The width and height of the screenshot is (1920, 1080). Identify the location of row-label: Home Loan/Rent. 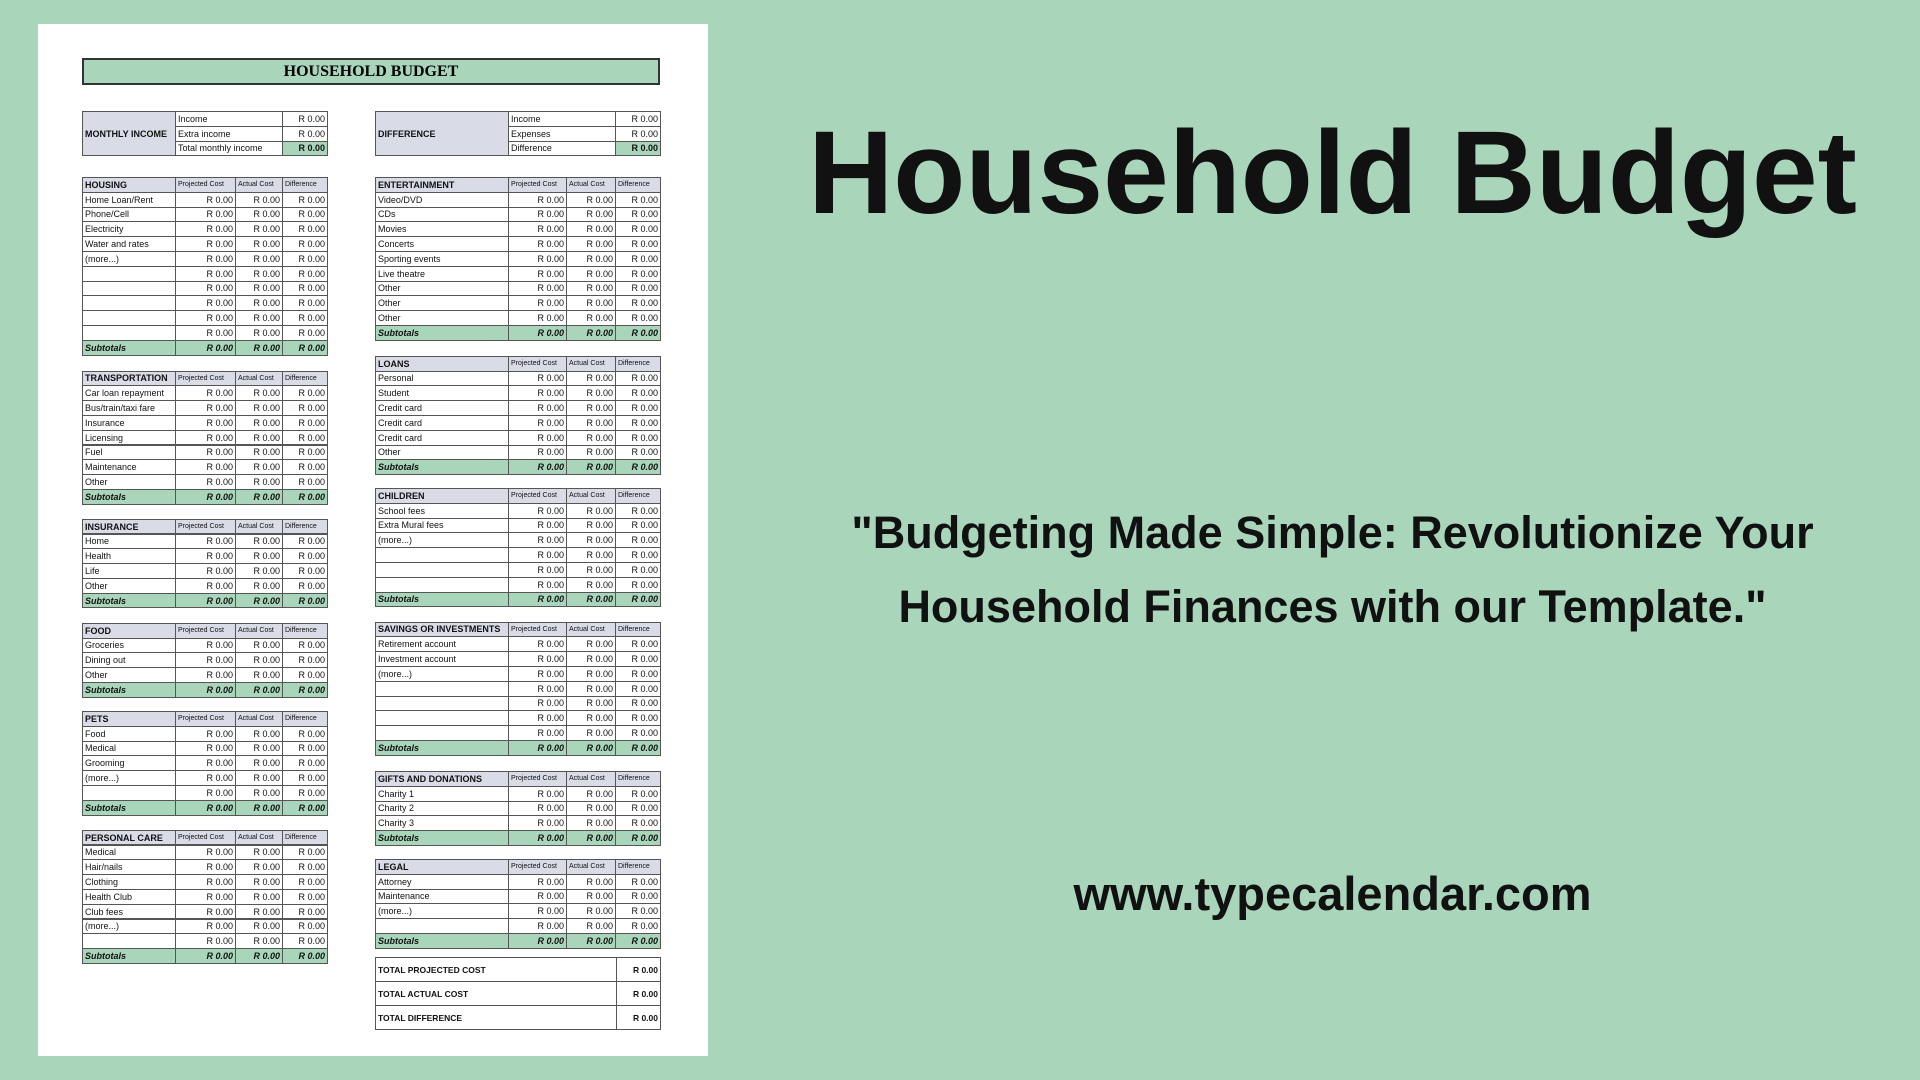
(129, 199).